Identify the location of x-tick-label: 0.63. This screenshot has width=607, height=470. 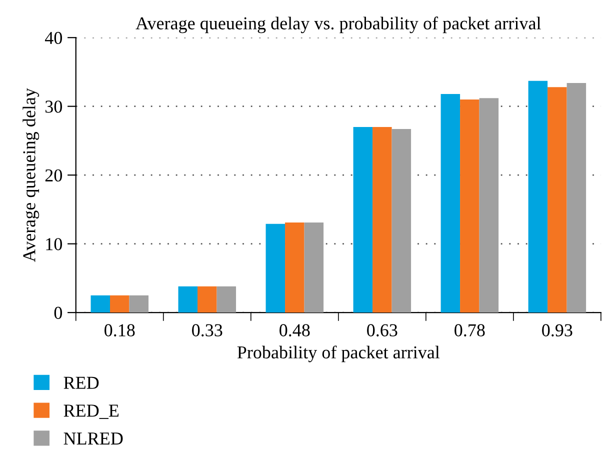
(382, 330).